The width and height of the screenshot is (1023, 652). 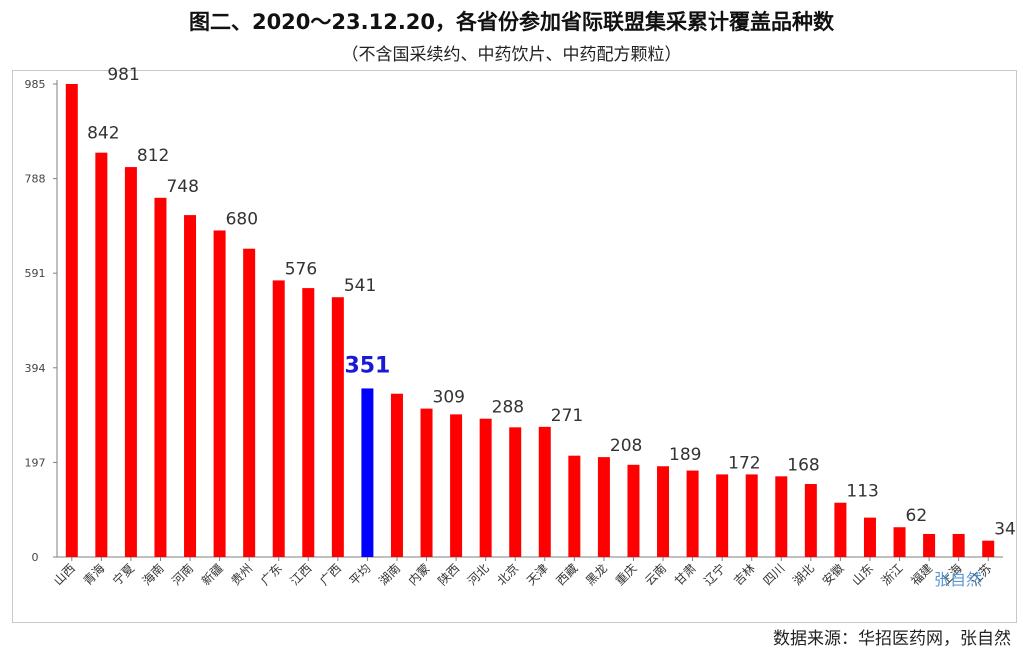 I want to click on category-label: 四川, so click(x=774, y=574).